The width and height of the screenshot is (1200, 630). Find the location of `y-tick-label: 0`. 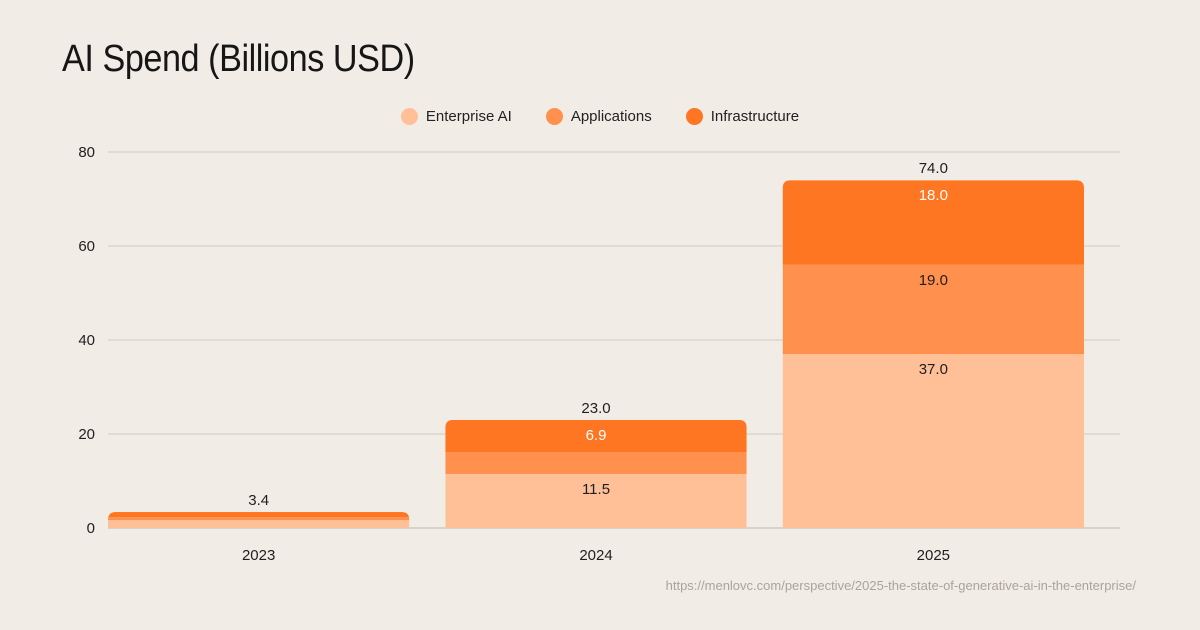

y-tick-label: 0 is located at coordinates (91, 528).